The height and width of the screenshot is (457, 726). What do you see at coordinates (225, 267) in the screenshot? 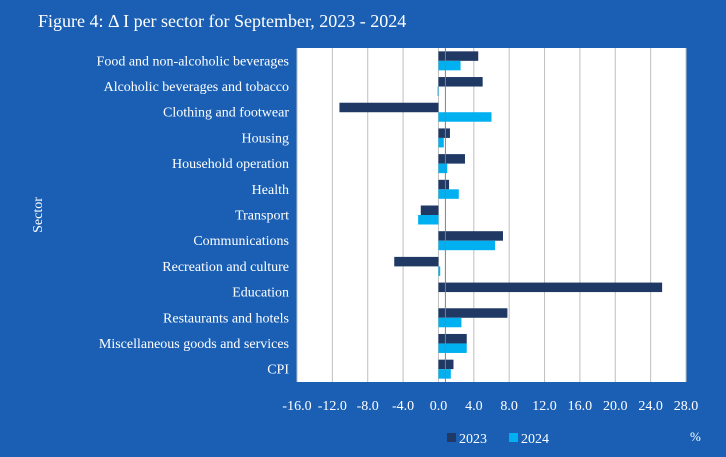
I see `category-label: Recreation and culture` at bounding box center [225, 267].